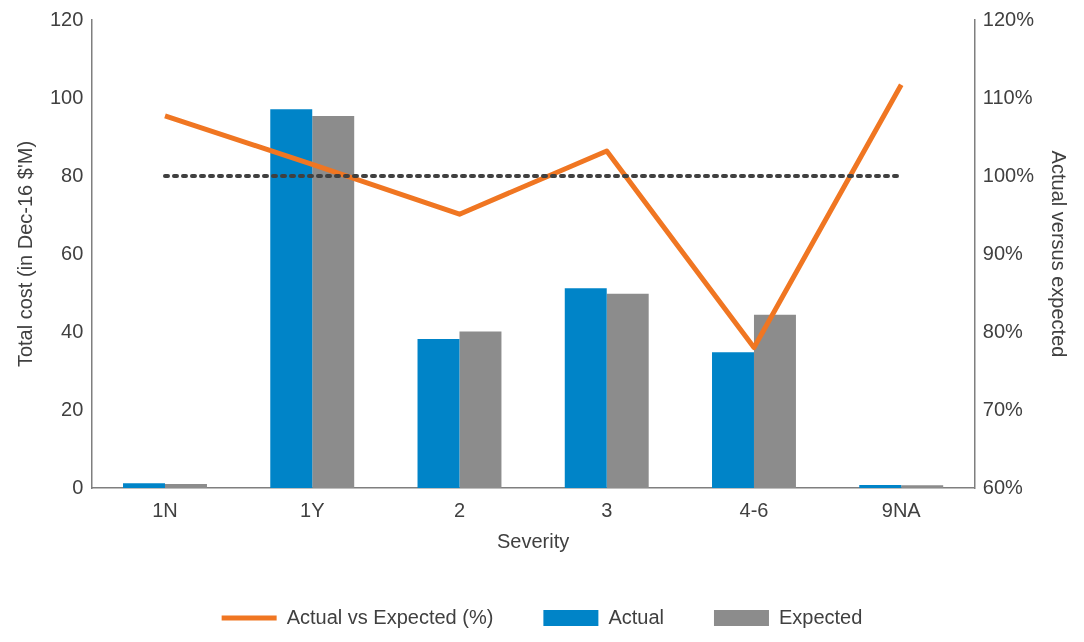 The height and width of the screenshot is (642, 1084). I want to click on y2-tick-label: 90%, so click(1003, 252).